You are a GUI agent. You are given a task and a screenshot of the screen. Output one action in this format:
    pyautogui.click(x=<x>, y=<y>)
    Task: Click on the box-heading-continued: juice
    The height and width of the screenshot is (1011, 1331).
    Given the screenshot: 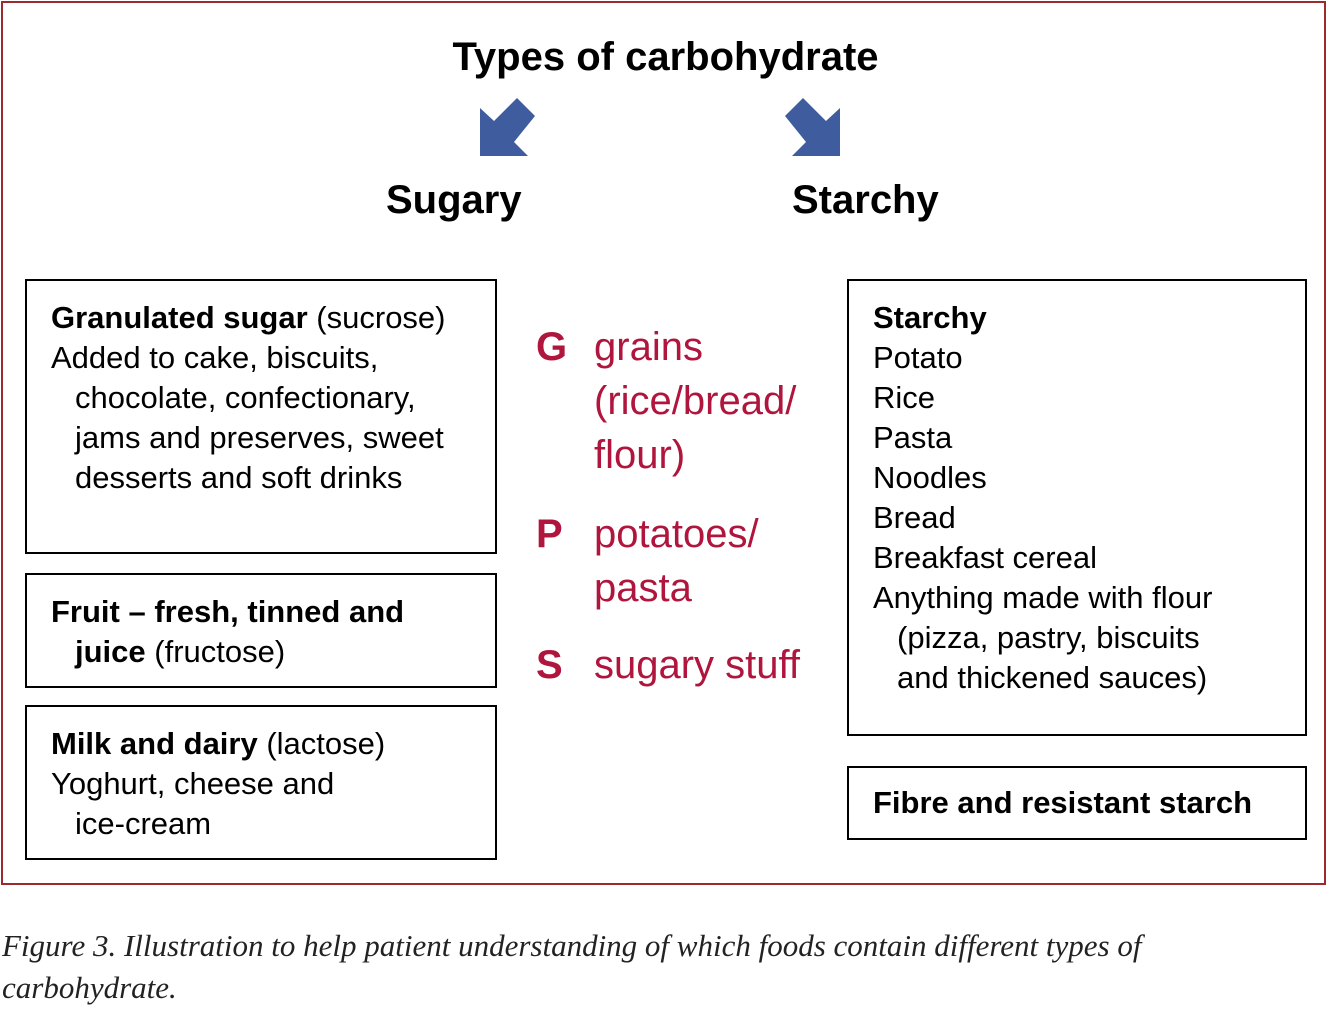 What is the action you would take?
    pyautogui.click(x=110, y=651)
    